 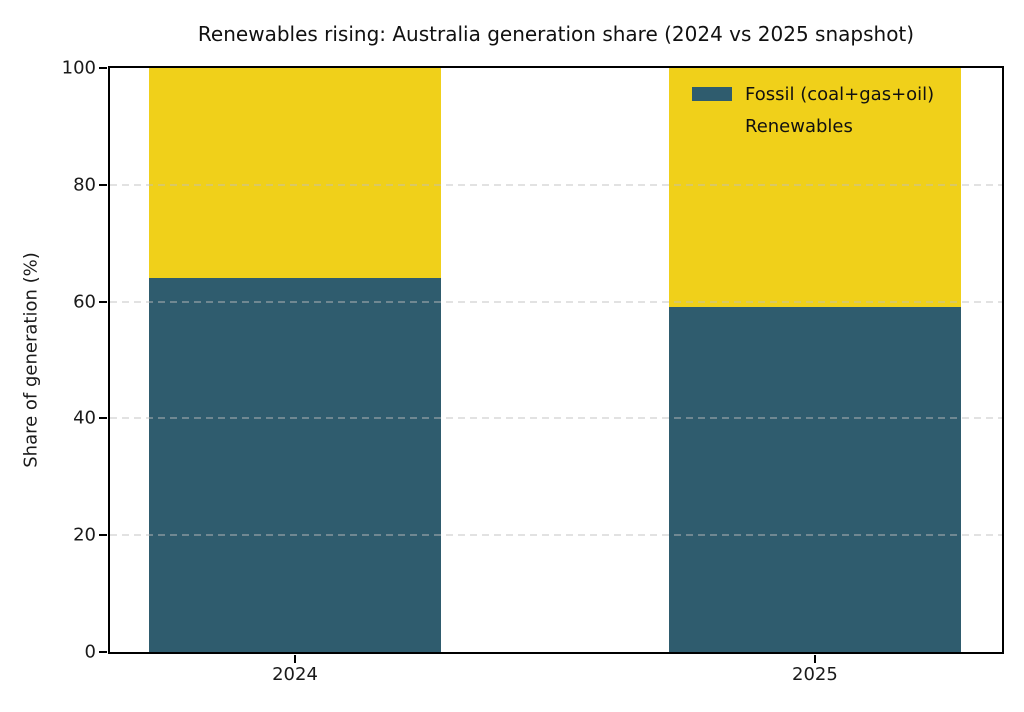 I want to click on bar-segment-2024-renewables, so click(x=294, y=173).